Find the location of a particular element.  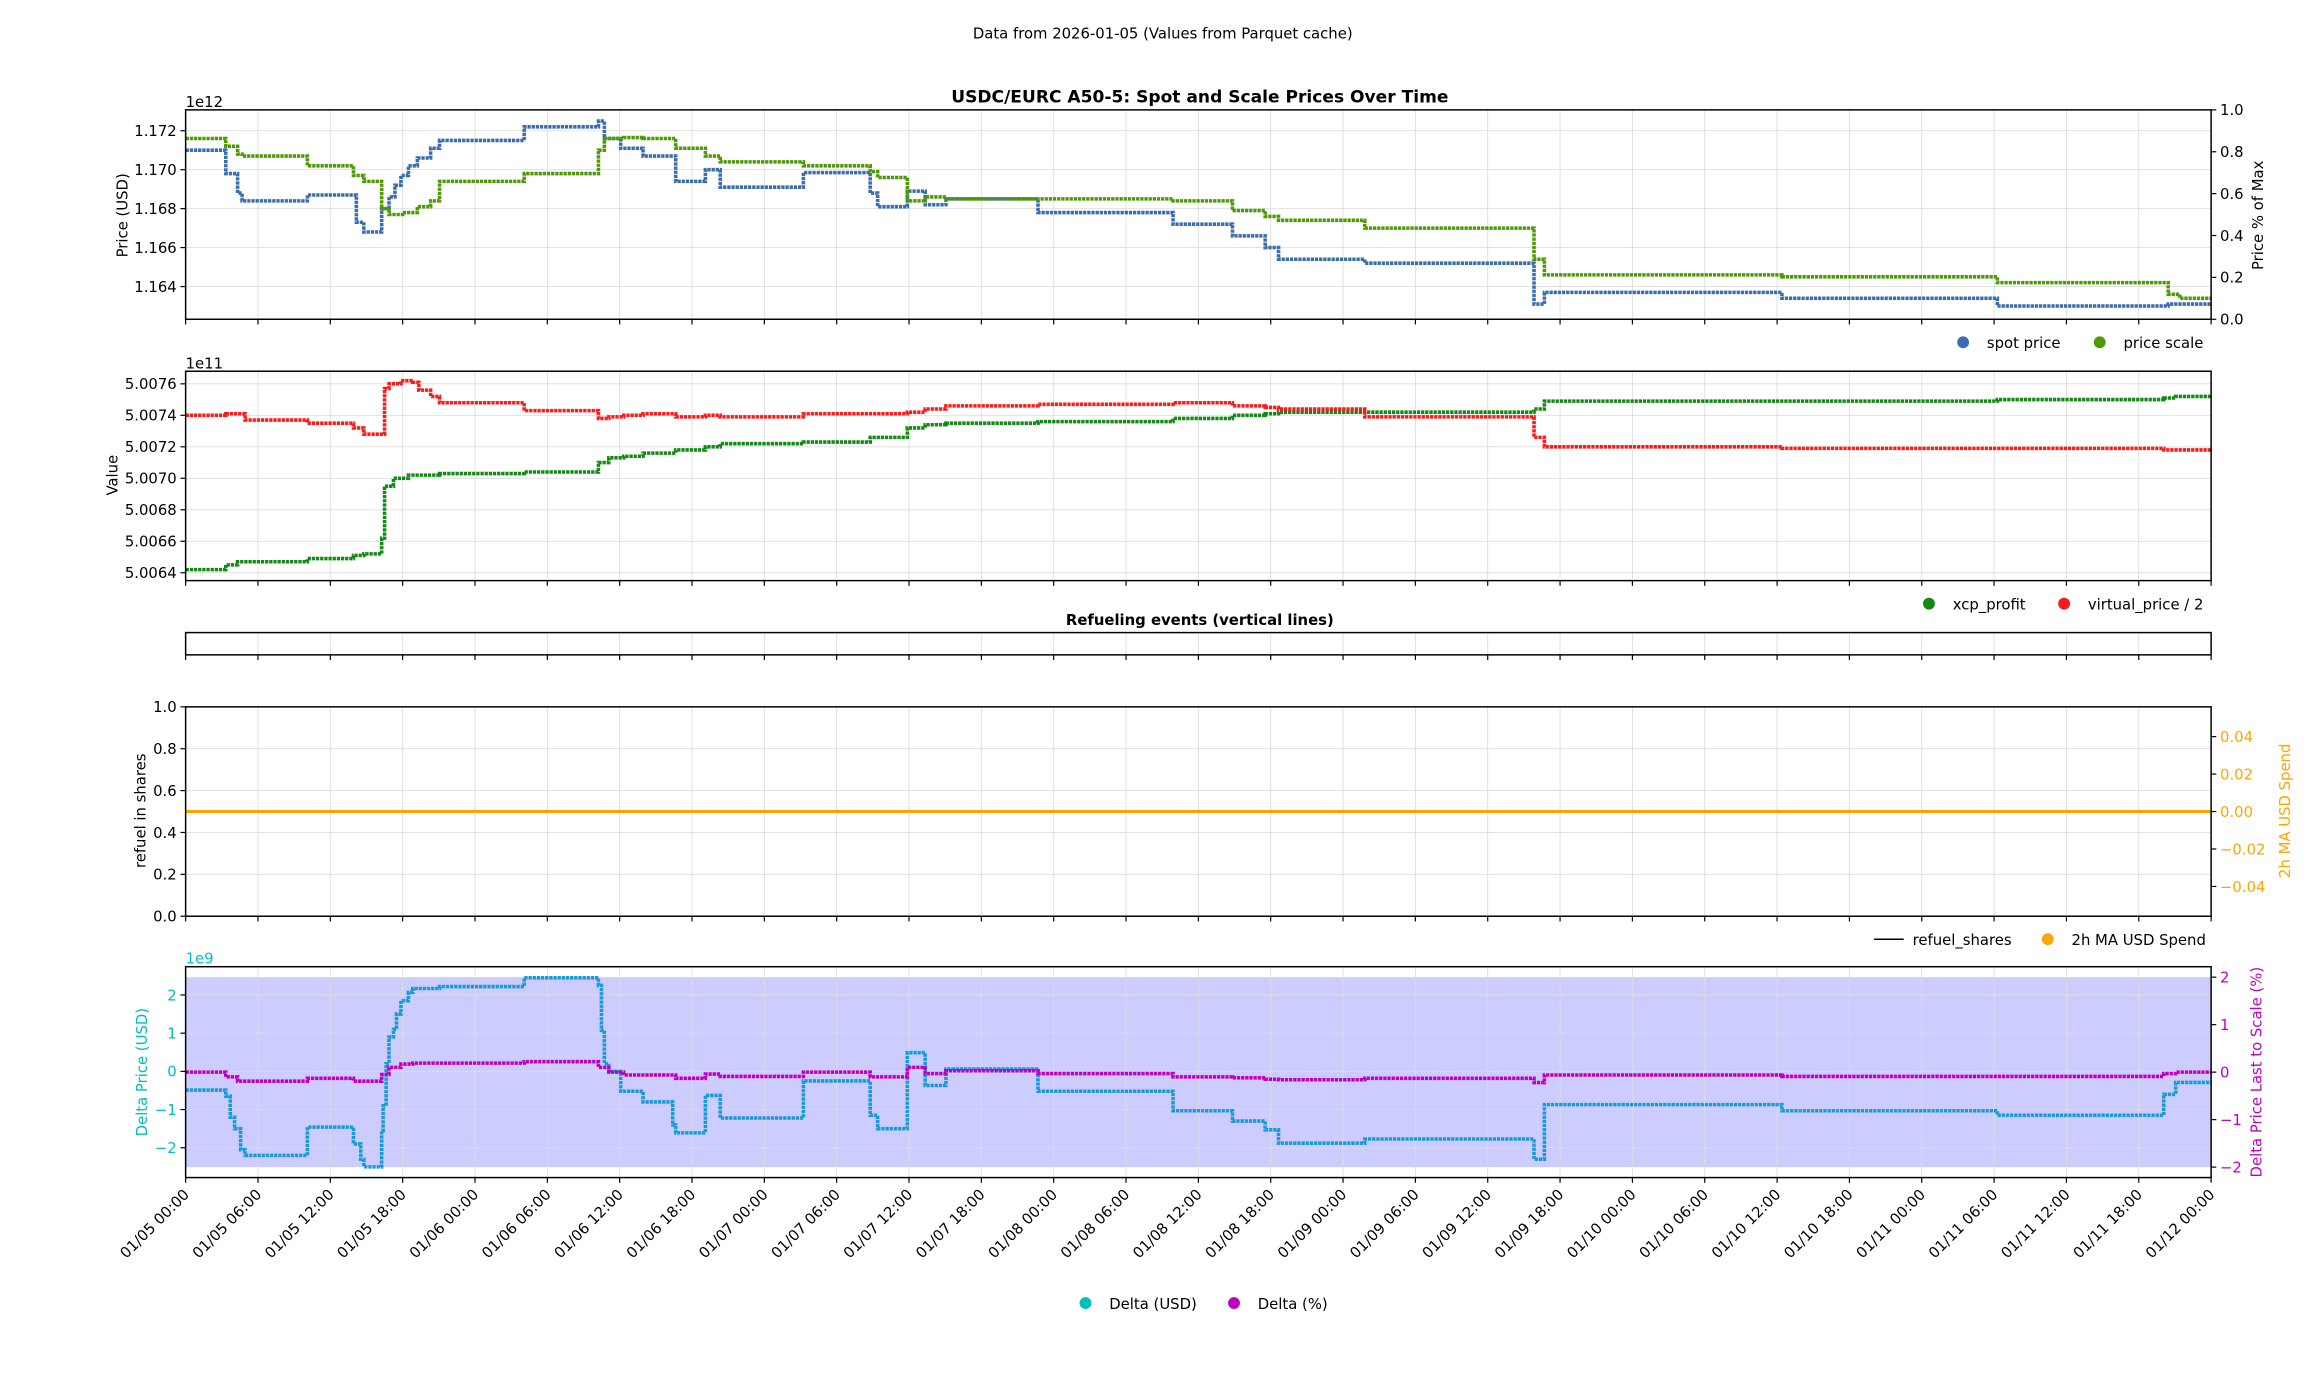

y-tick-label: 5.0076 is located at coordinates (151, 384).